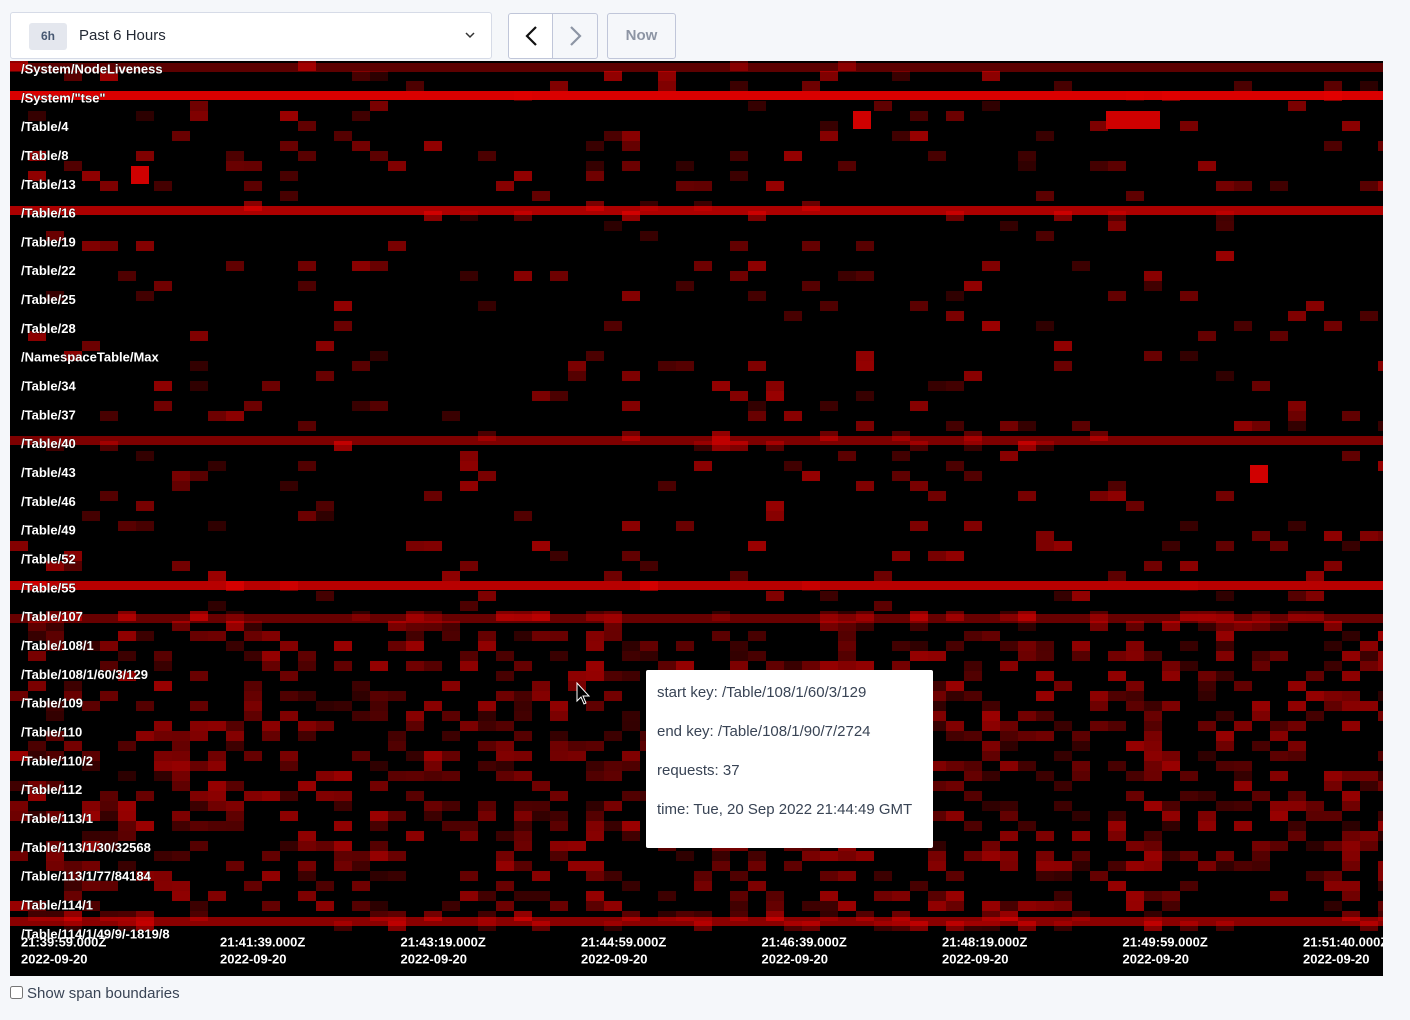 This screenshot has height=1020, width=1410. What do you see at coordinates (575, 36) in the screenshot?
I see `next-button` at bounding box center [575, 36].